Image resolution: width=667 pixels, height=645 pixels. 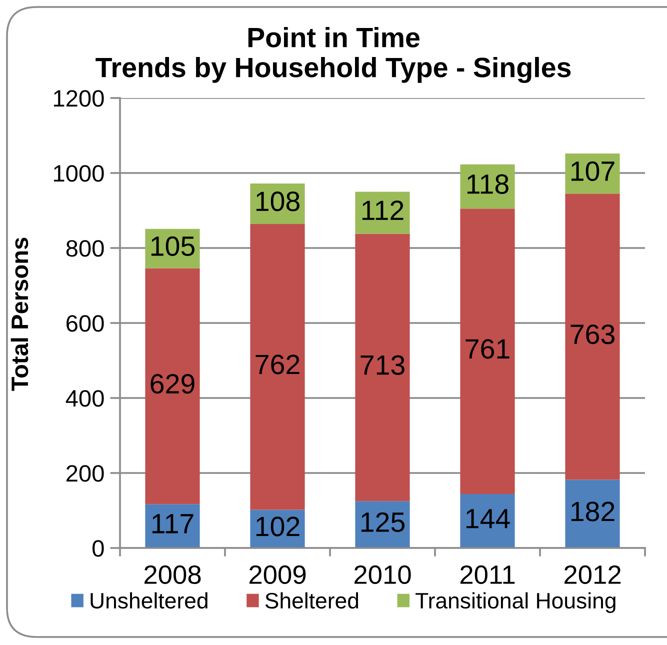 I want to click on x-tick-label: 2008, so click(x=172, y=574).